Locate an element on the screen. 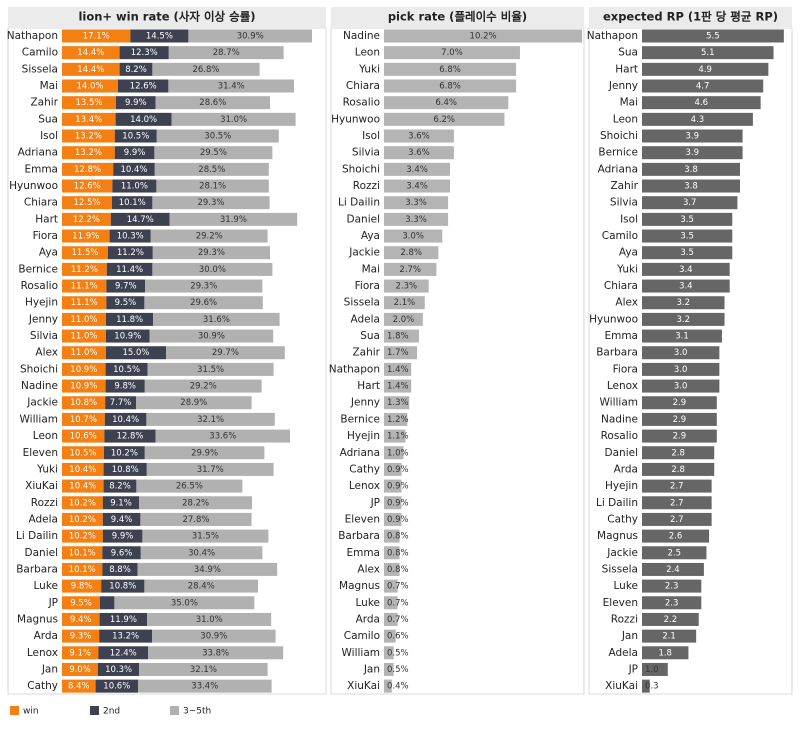 The image size is (800, 733). value-label: 0.9% is located at coordinates (398, 503).